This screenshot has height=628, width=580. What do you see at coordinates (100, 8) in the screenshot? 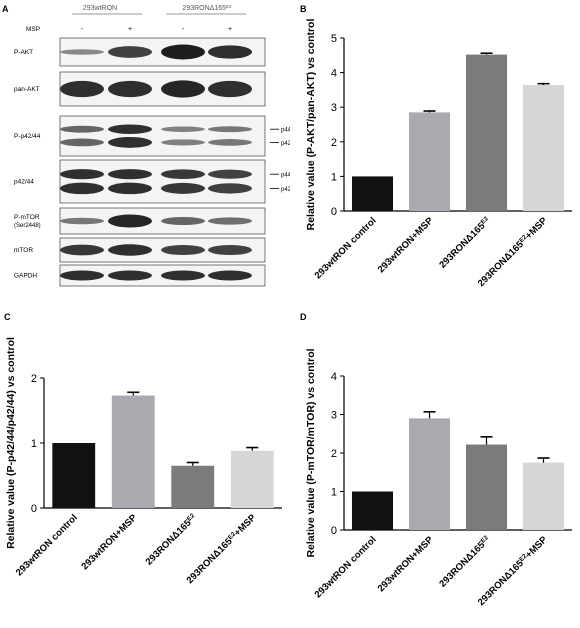
I see `group-label-wtron: 293wtRON` at bounding box center [100, 8].